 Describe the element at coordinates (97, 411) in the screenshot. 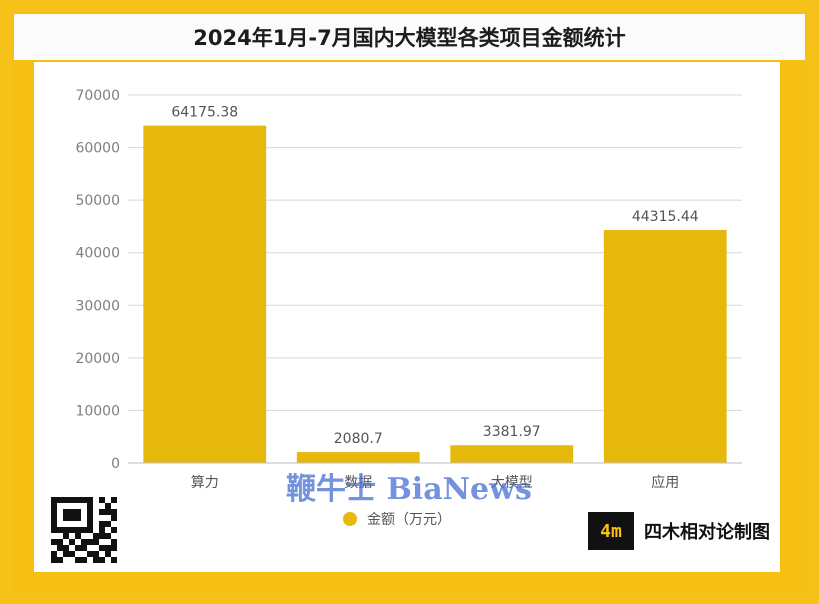

I see `y-tick-label: 10000` at that location.